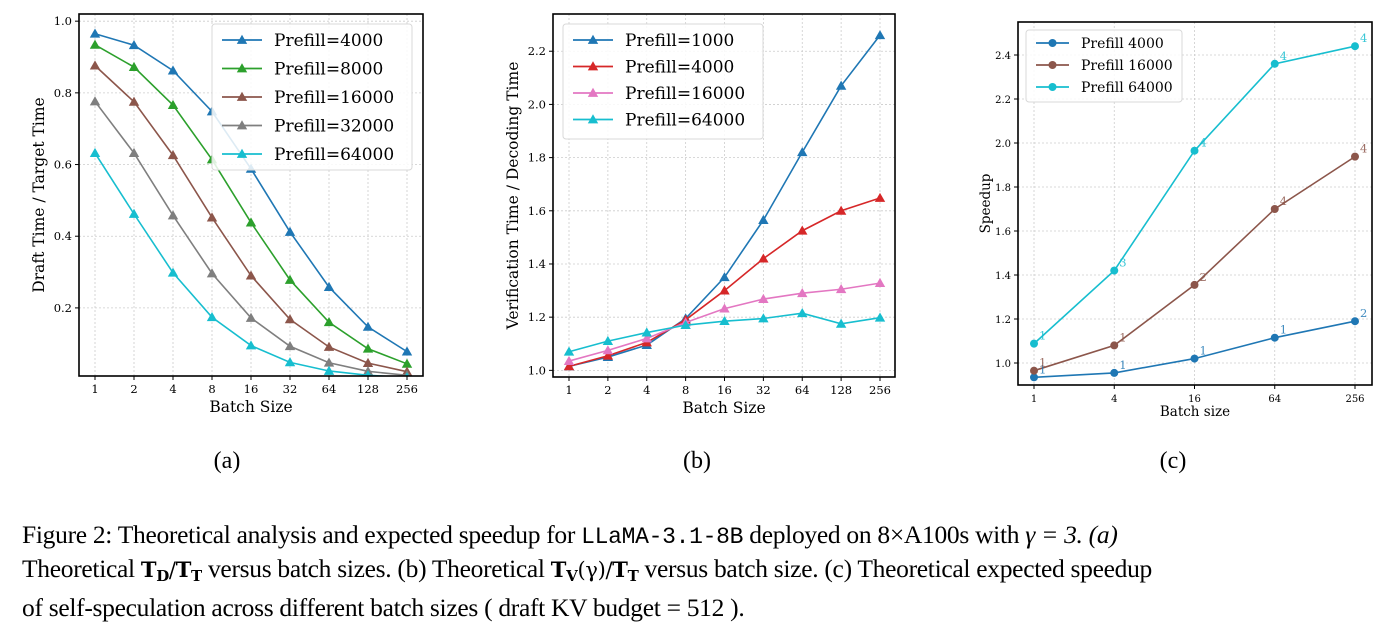 This screenshot has height=624, width=1396. Describe the element at coordinates (841, 390) in the screenshot. I see `x-tick-label: 128` at that location.